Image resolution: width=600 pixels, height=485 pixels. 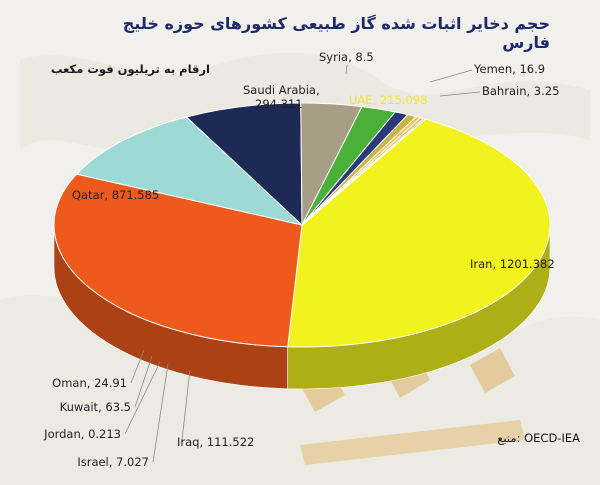 What do you see at coordinates (346, 57) in the screenshot?
I see `slice-label-syria: Syria, 8.5` at bounding box center [346, 57].